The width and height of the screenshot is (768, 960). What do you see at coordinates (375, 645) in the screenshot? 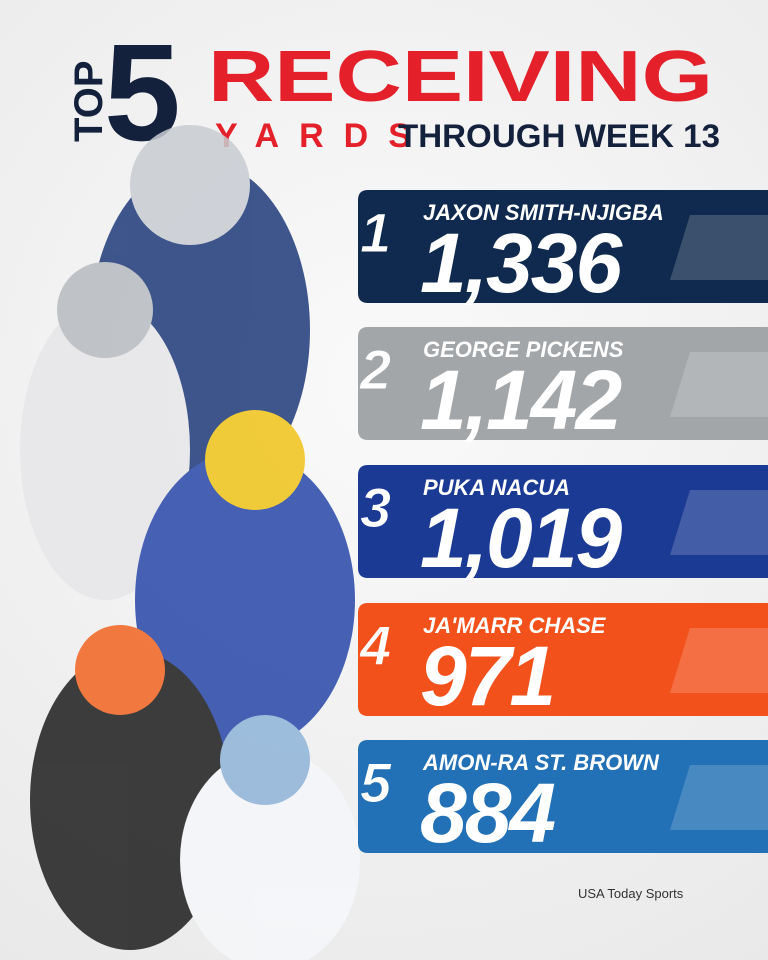
I see `entry-rank: 4` at bounding box center [375, 645].